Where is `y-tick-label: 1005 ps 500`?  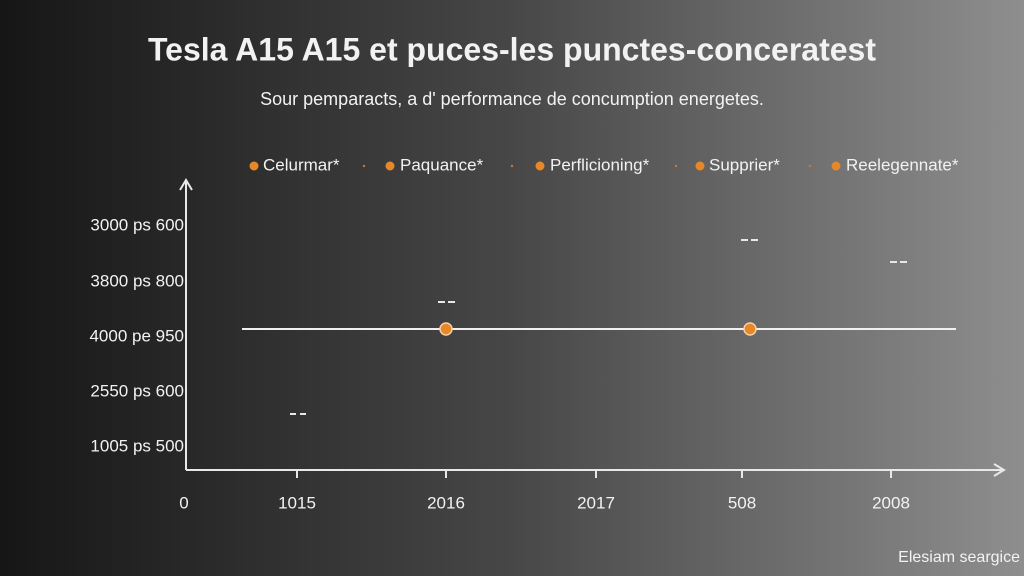 y-tick-label: 1005 ps 500 is located at coordinates (137, 445).